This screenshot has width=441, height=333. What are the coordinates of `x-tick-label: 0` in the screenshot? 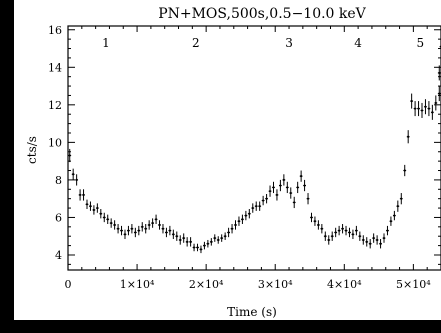 It's located at (68, 284).